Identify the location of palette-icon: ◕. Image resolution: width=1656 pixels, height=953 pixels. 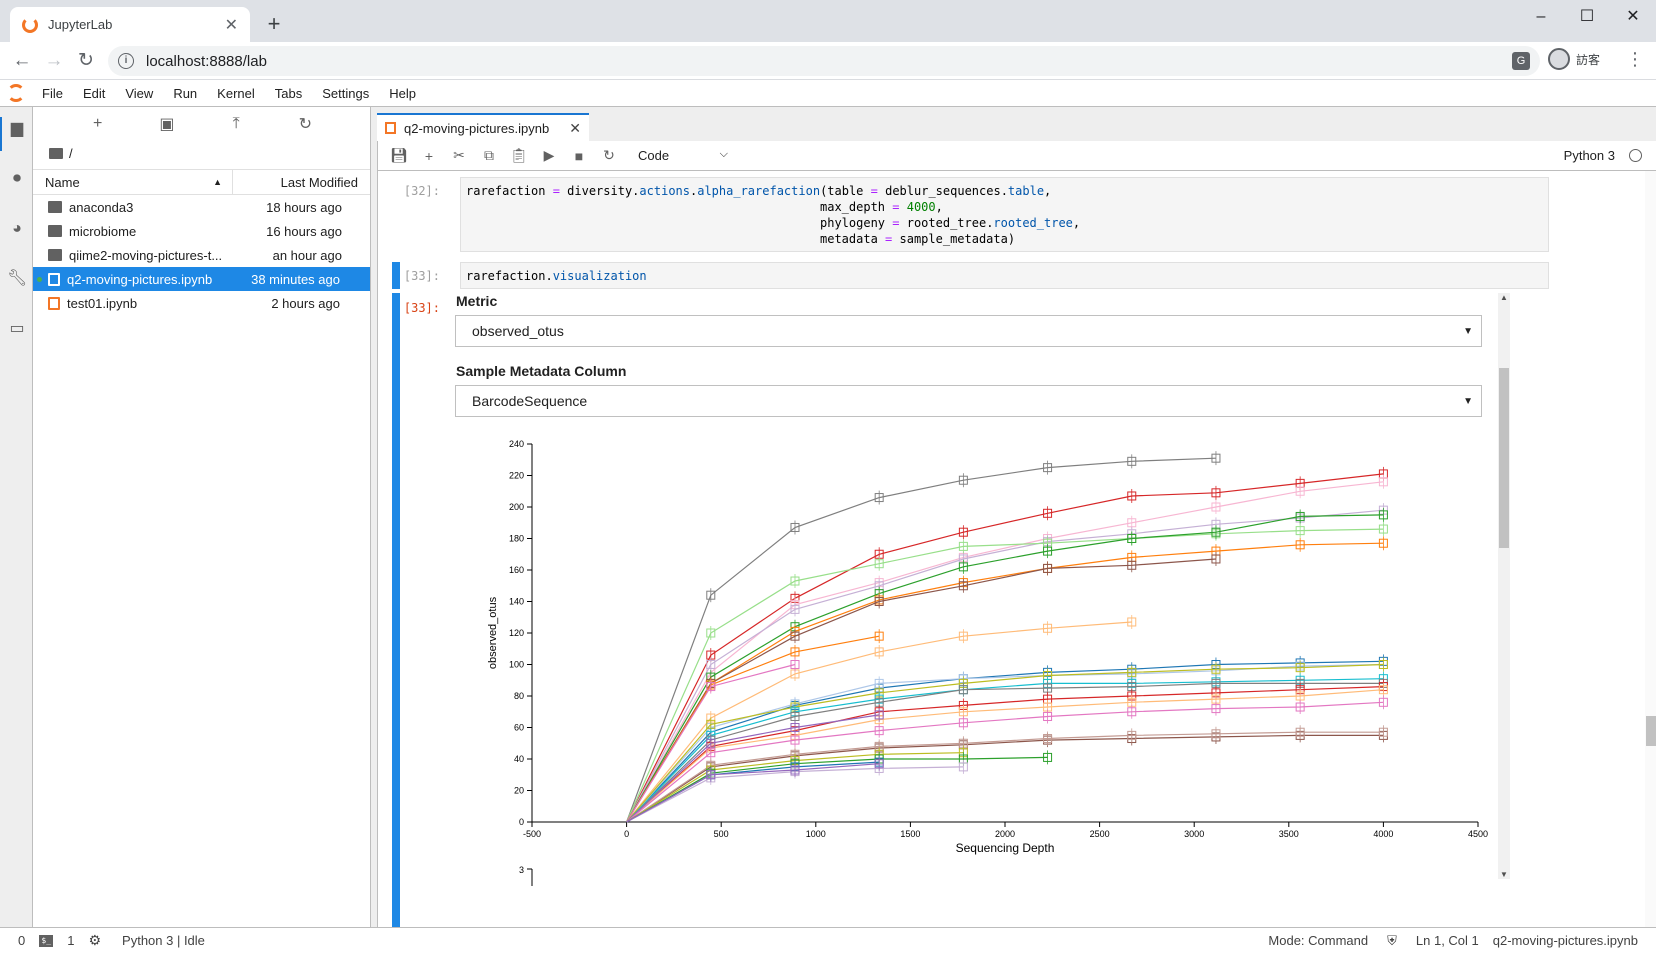
(17, 228).